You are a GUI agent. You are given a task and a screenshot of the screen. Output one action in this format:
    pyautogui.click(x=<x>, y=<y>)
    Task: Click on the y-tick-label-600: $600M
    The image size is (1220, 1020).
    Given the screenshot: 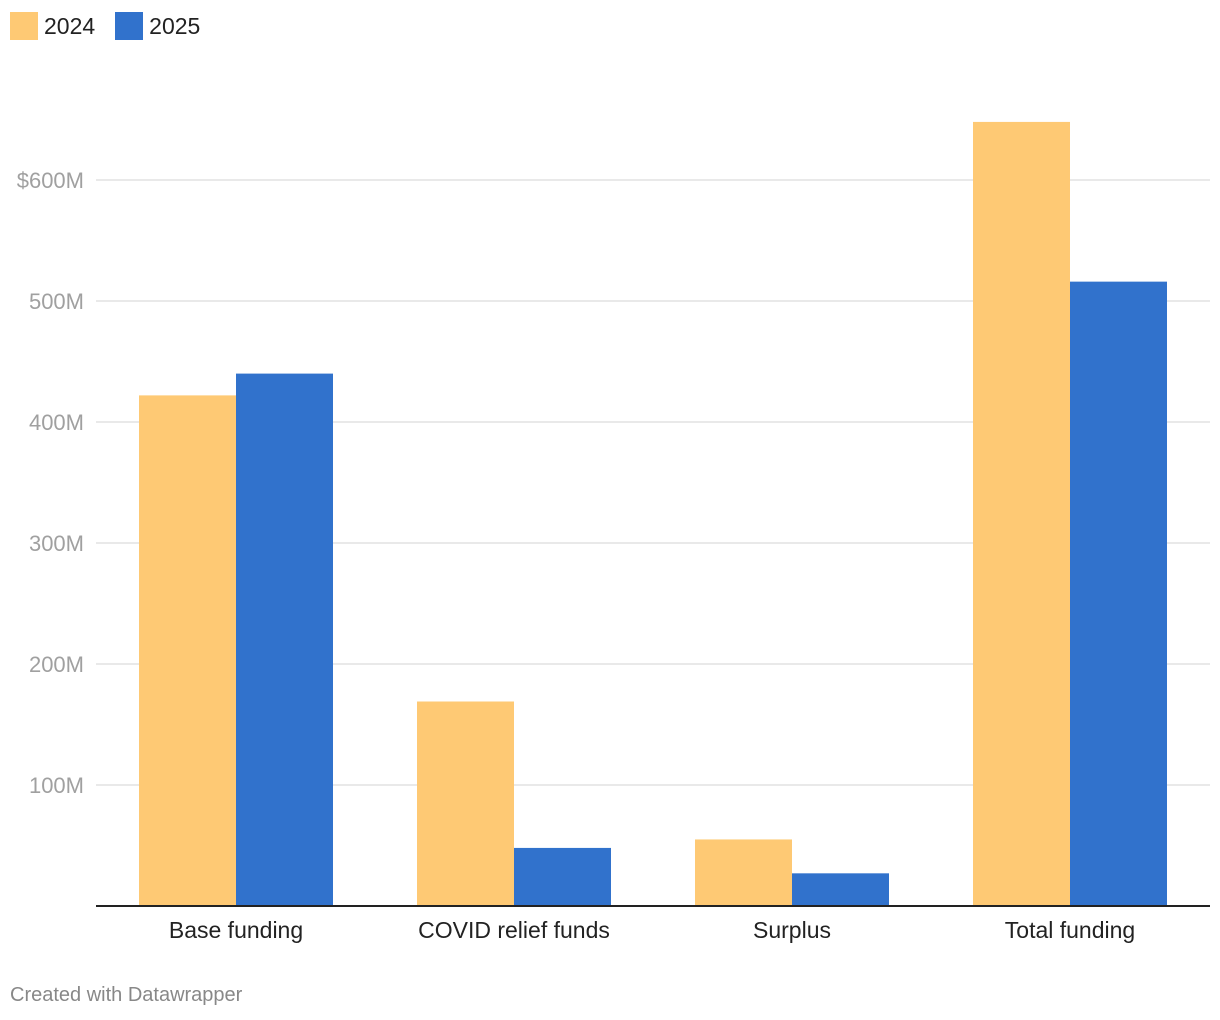 What is the action you would take?
    pyautogui.click(x=50, y=180)
    